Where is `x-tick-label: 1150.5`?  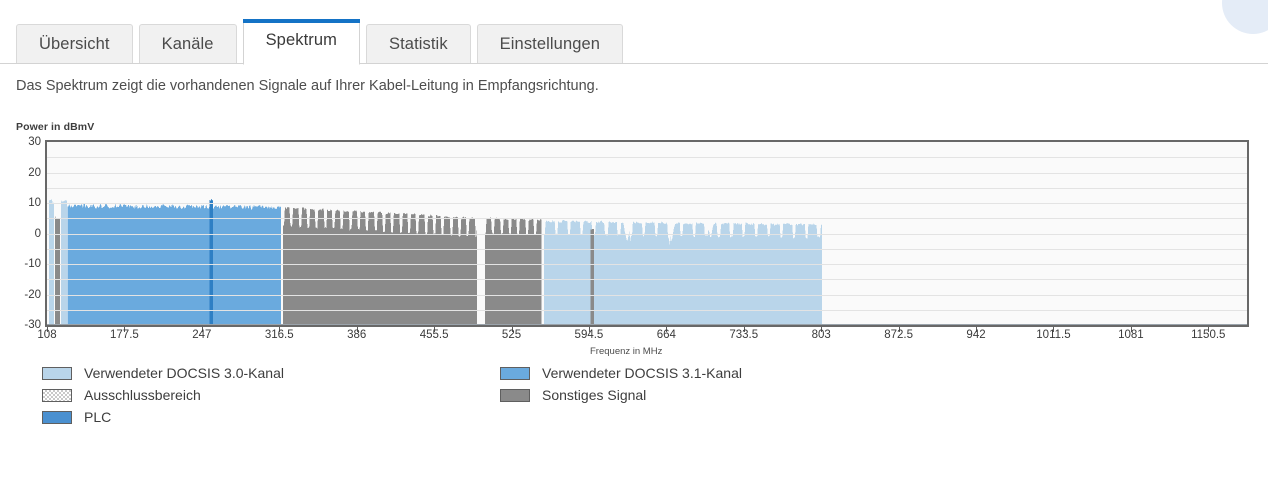 x-tick-label: 1150.5 is located at coordinates (1208, 335).